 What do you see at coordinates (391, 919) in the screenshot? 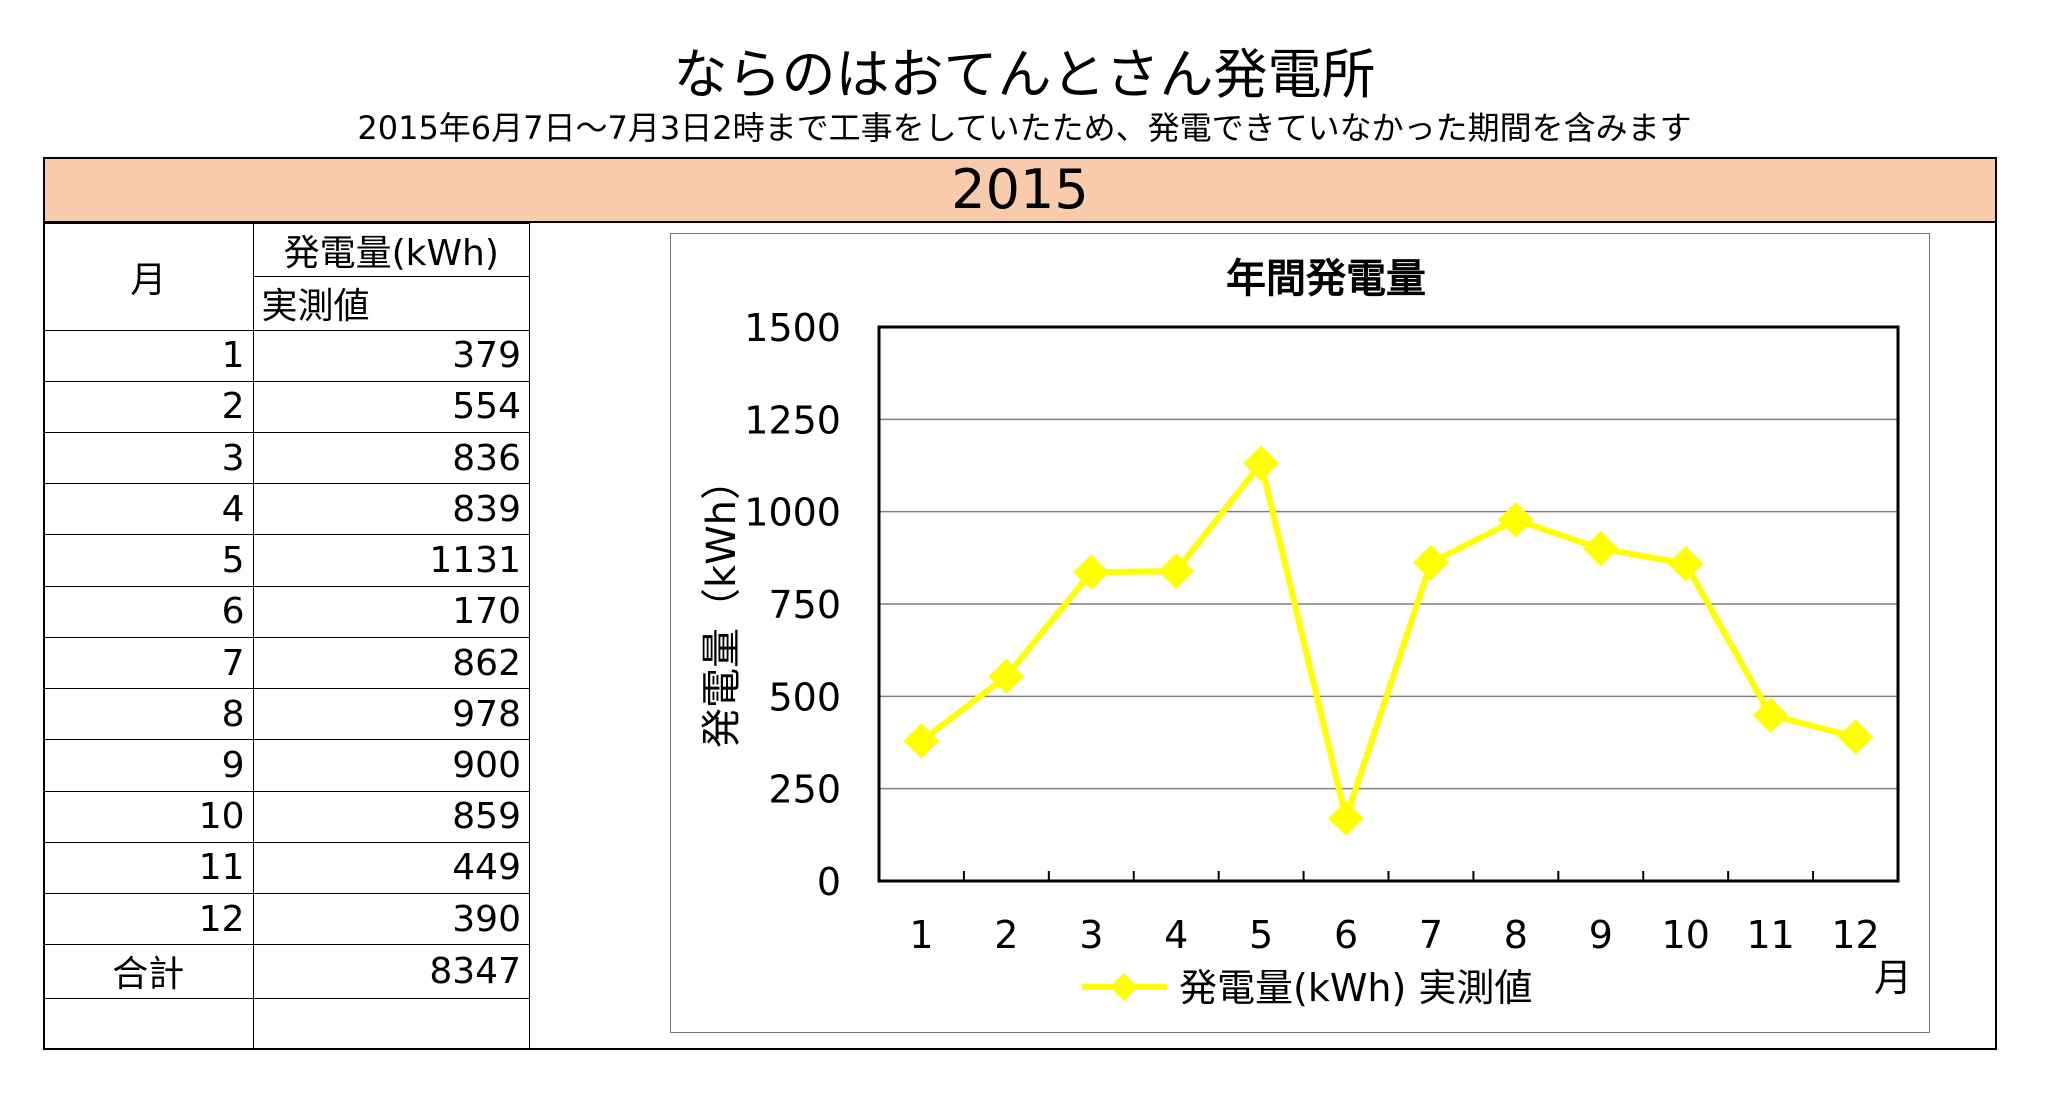
I see `value-cell: 390` at bounding box center [391, 919].